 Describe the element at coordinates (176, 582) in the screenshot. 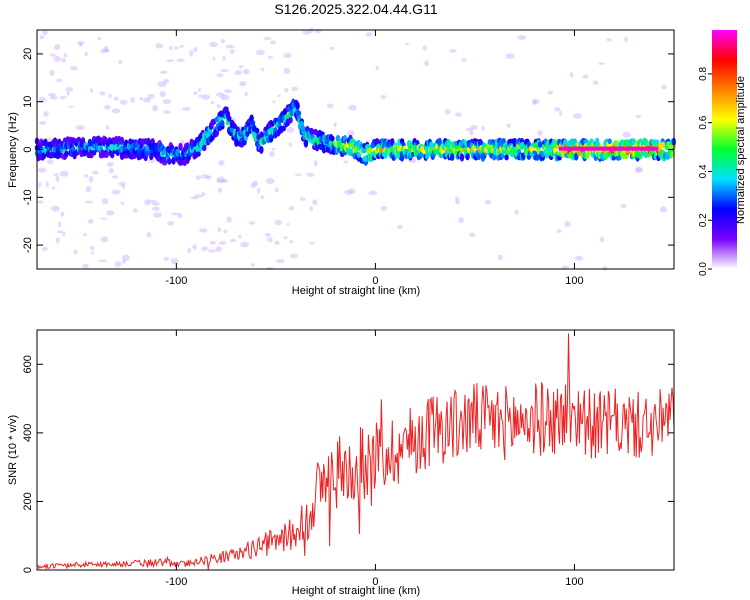

I see `snr-xtick-label: -100` at that location.